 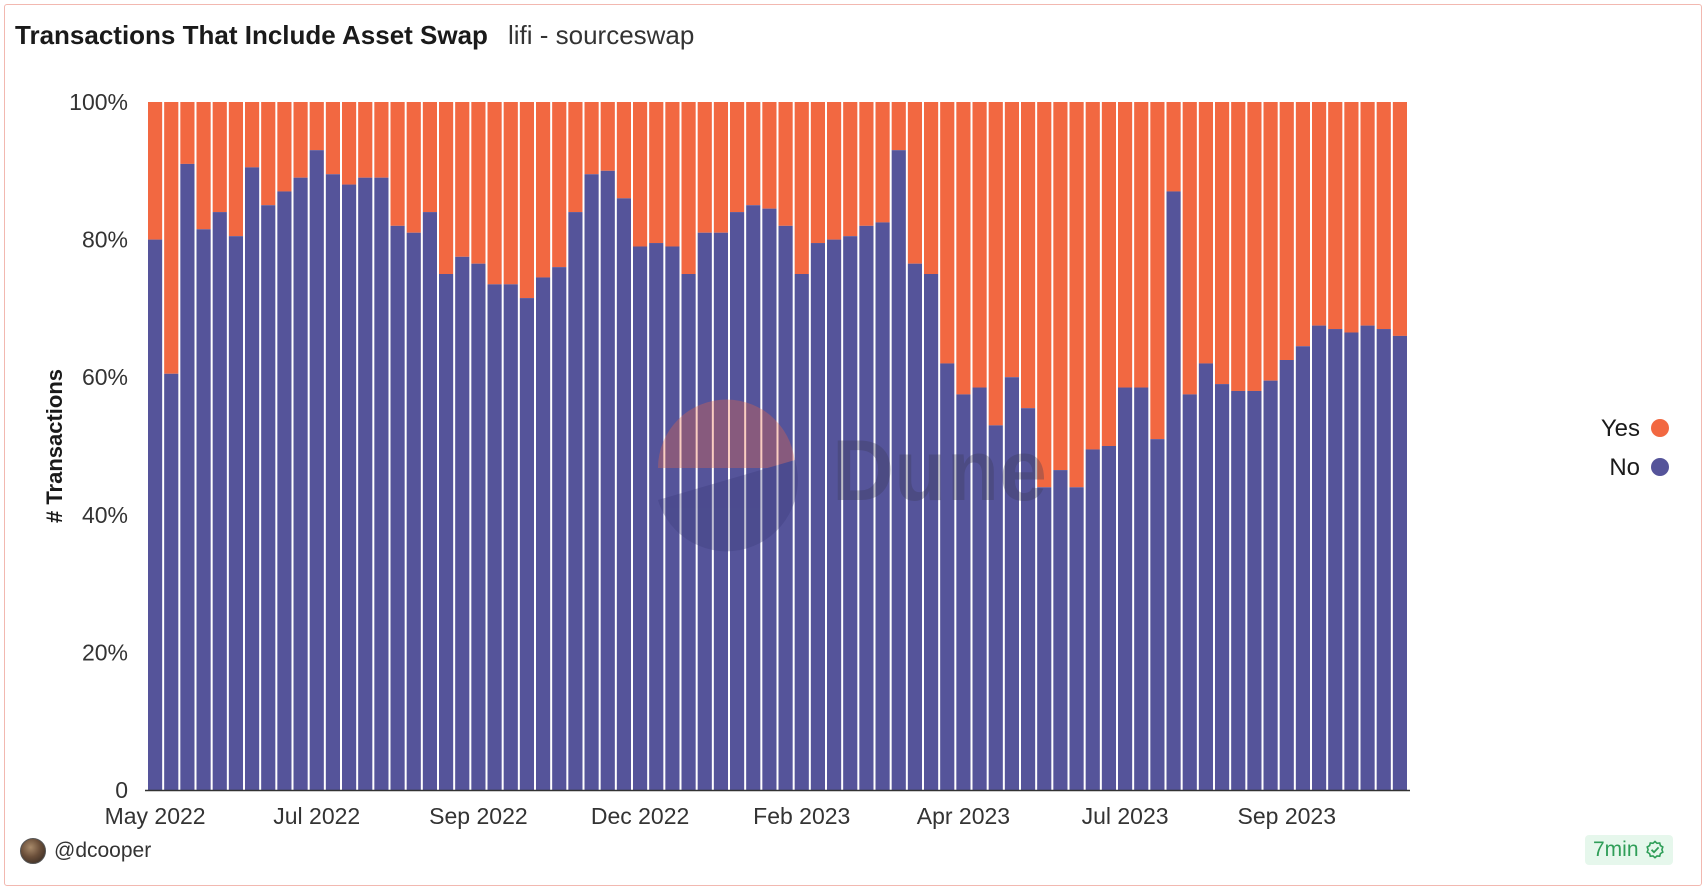 I want to click on refresh-badge: 7min, so click(x=1629, y=850).